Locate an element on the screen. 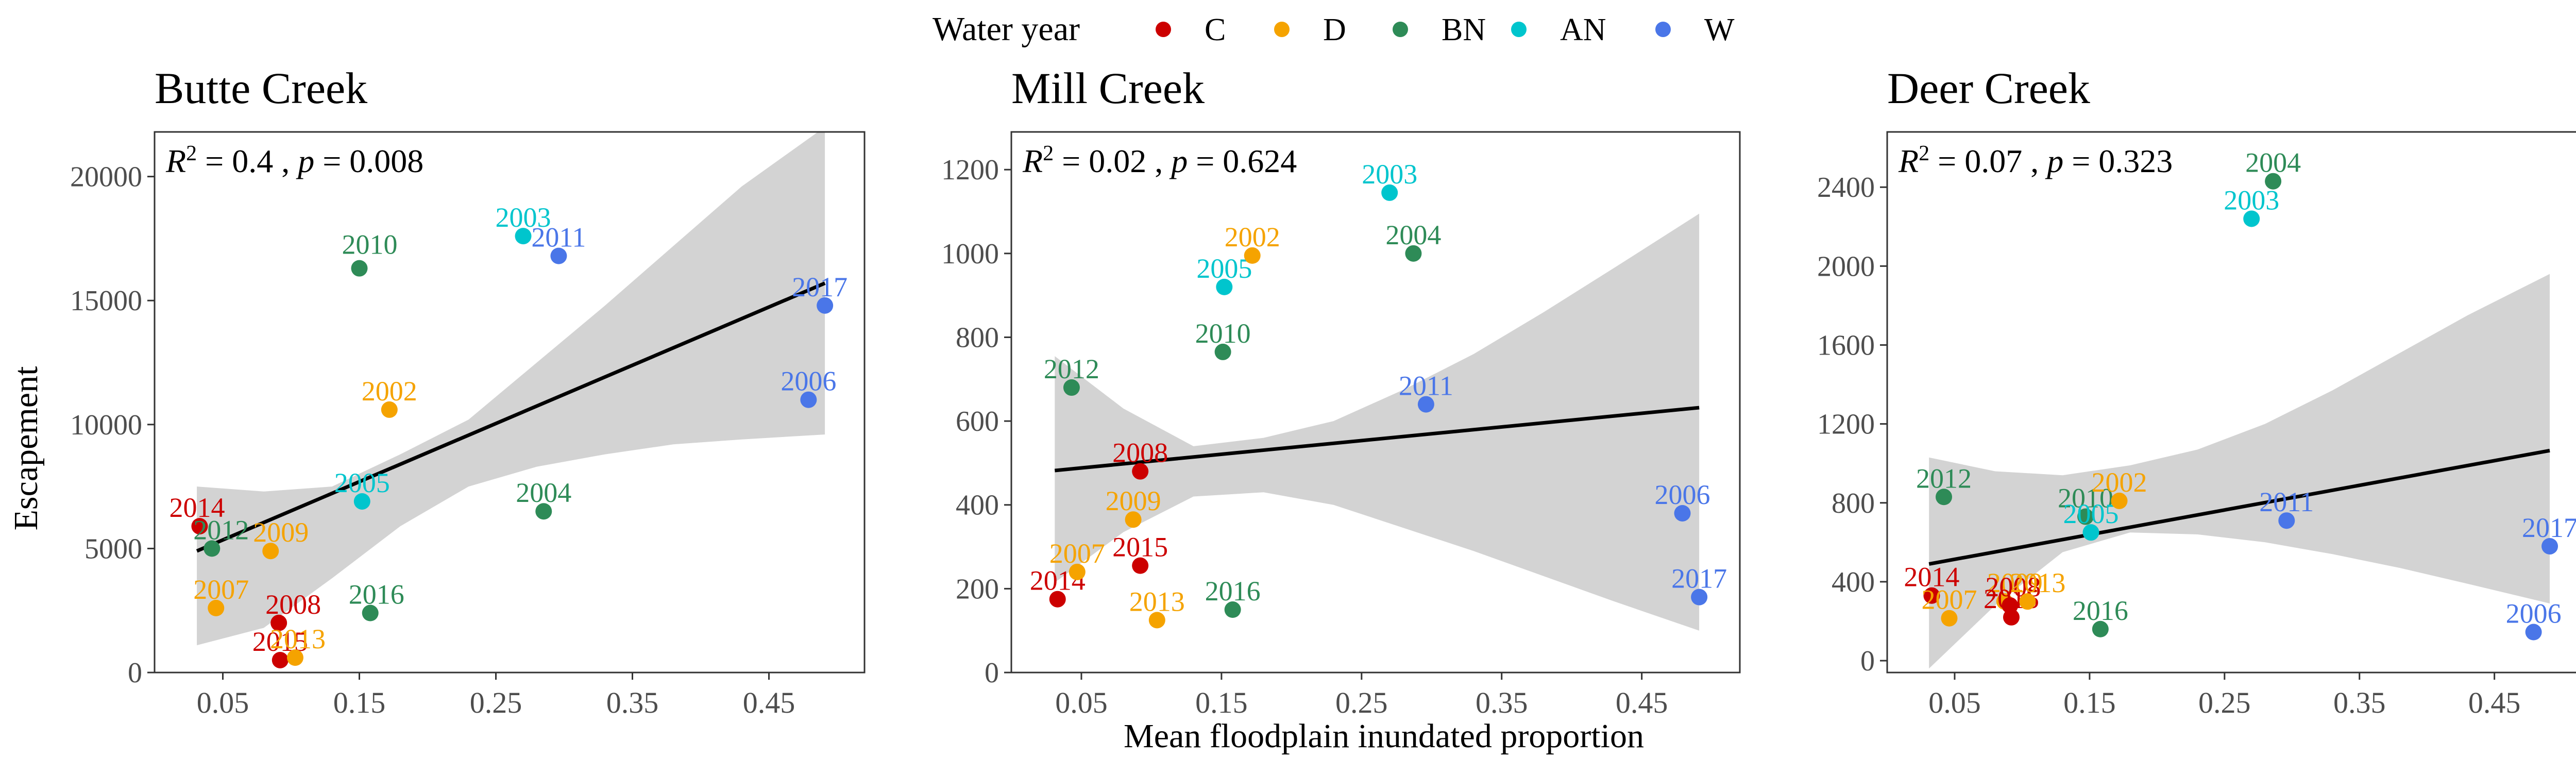 The image size is (2576, 773). data-point-2005 is located at coordinates (2090, 532).